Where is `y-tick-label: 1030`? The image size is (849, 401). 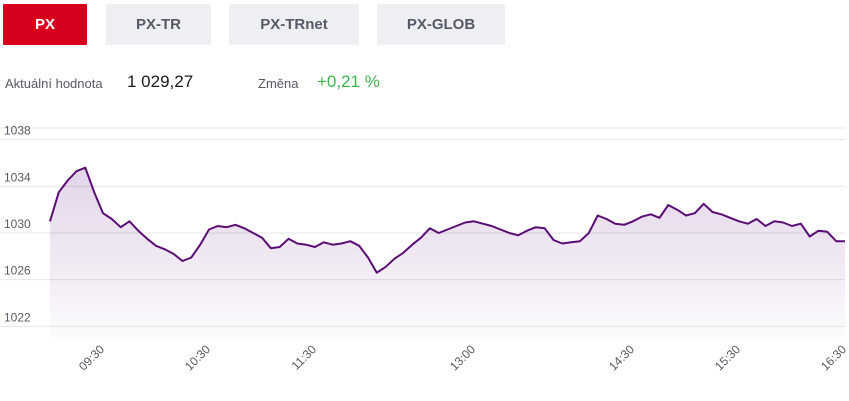
y-tick-label: 1030 is located at coordinates (17, 224).